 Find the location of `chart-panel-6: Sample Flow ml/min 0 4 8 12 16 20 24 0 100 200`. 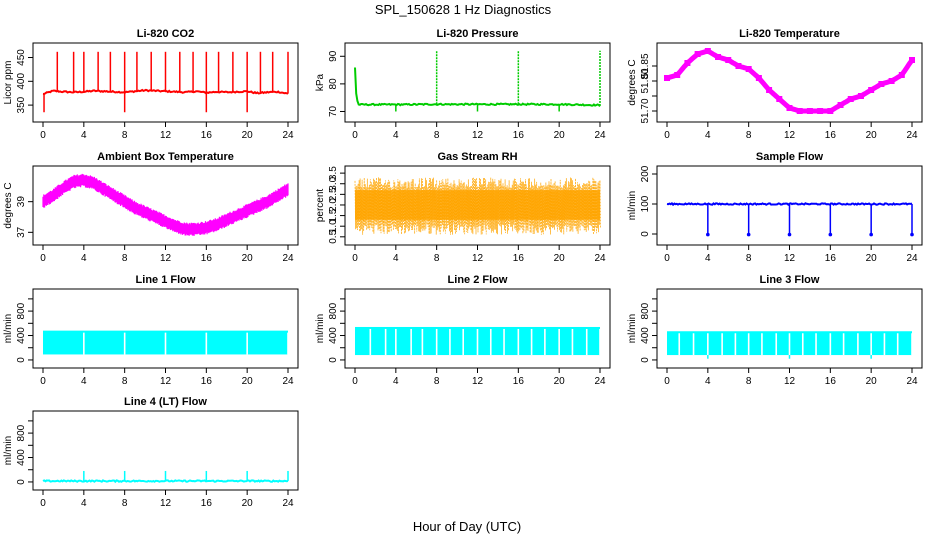

chart-panel-6: Sample Flow ml/min 0 4 8 12 16 20 24 0 100 200 is located at coordinates (775, 207).